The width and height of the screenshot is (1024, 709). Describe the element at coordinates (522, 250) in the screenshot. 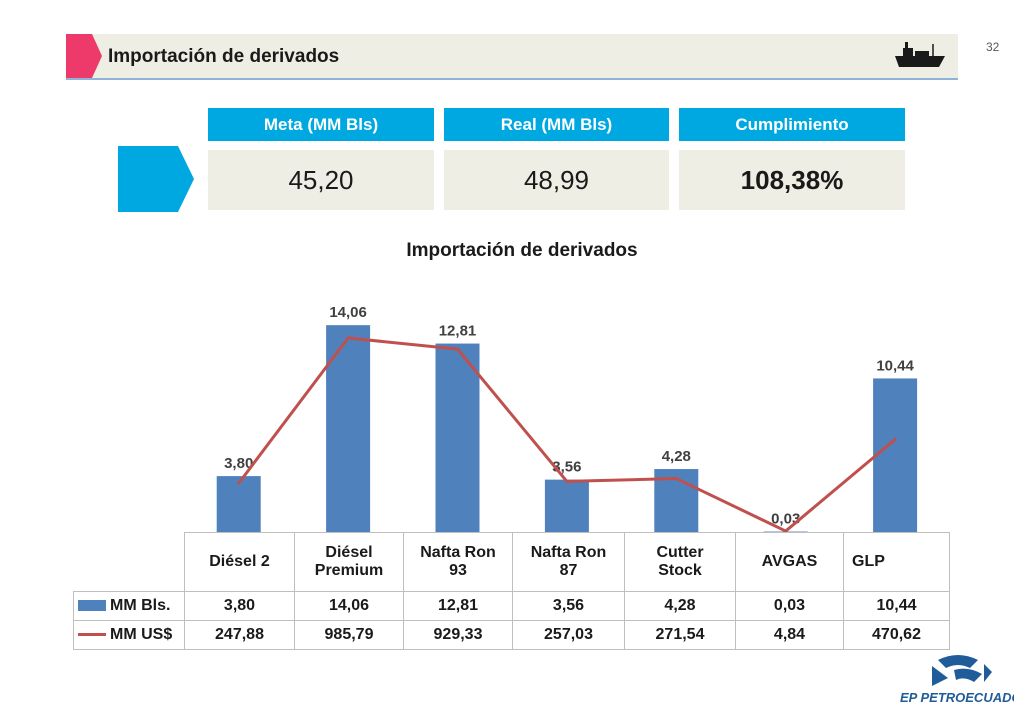

I see `chart-title: Importación de derivados` at that location.